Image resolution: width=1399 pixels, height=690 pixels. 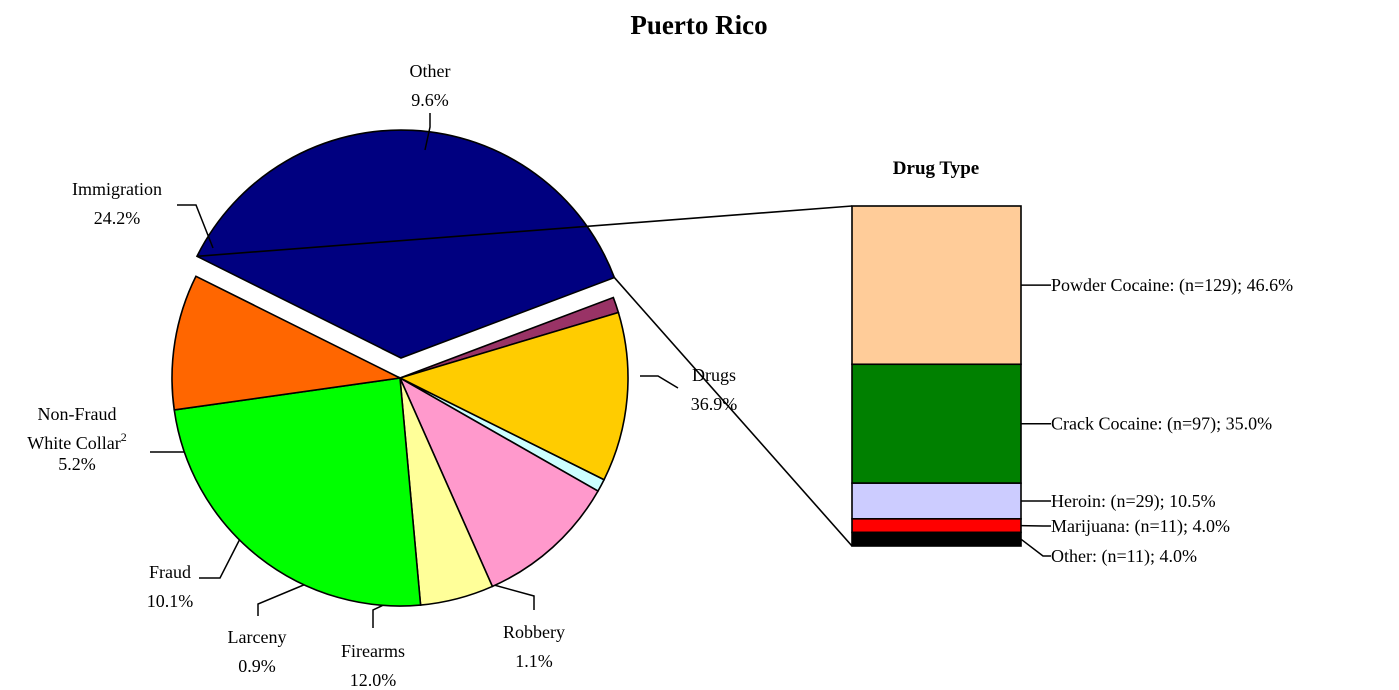 I want to click on pie-leader-other, so click(x=427, y=132).